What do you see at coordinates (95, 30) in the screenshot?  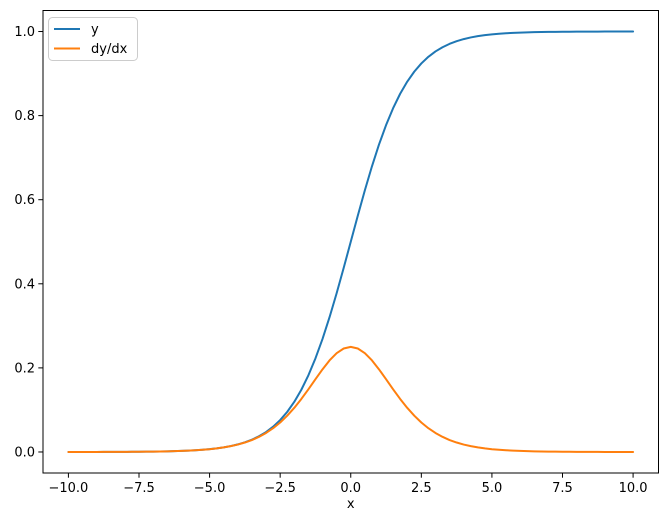 I see `legend-label: y` at bounding box center [95, 30].